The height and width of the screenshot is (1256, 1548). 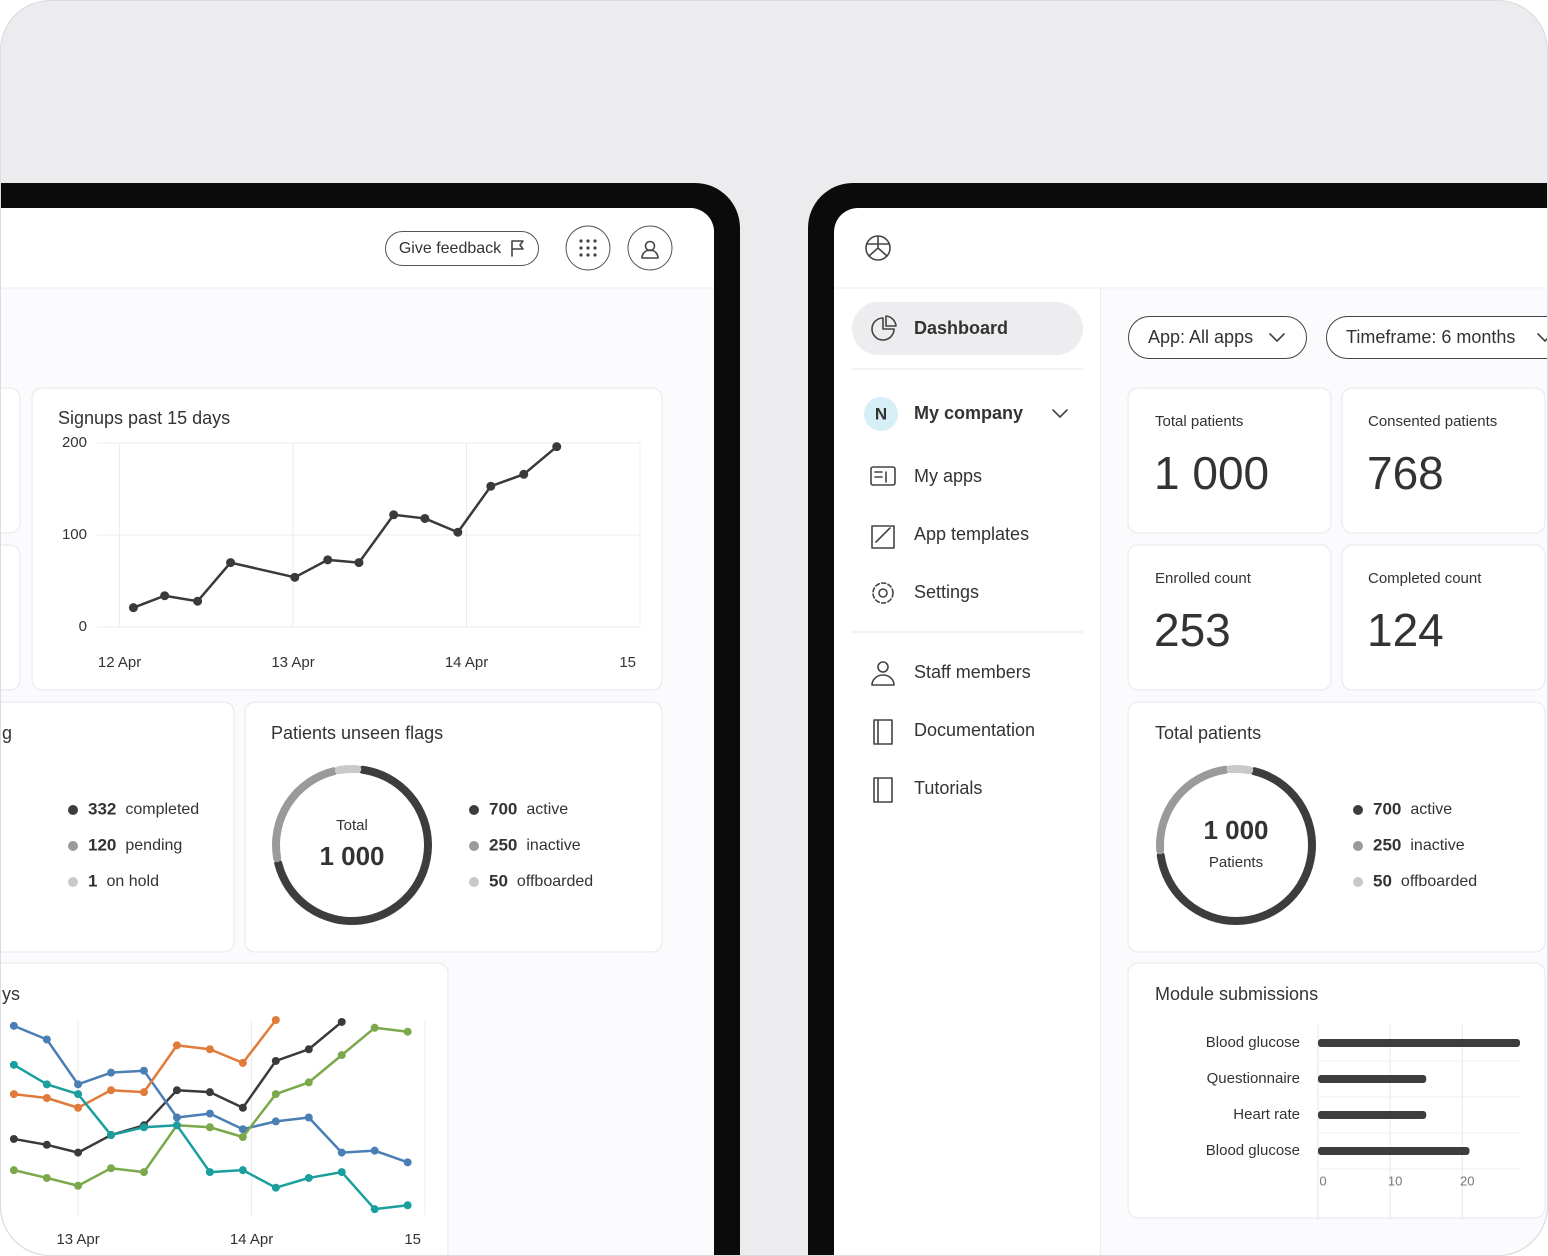 I want to click on chart-title: Module submissions, so click(x=1236, y=994).